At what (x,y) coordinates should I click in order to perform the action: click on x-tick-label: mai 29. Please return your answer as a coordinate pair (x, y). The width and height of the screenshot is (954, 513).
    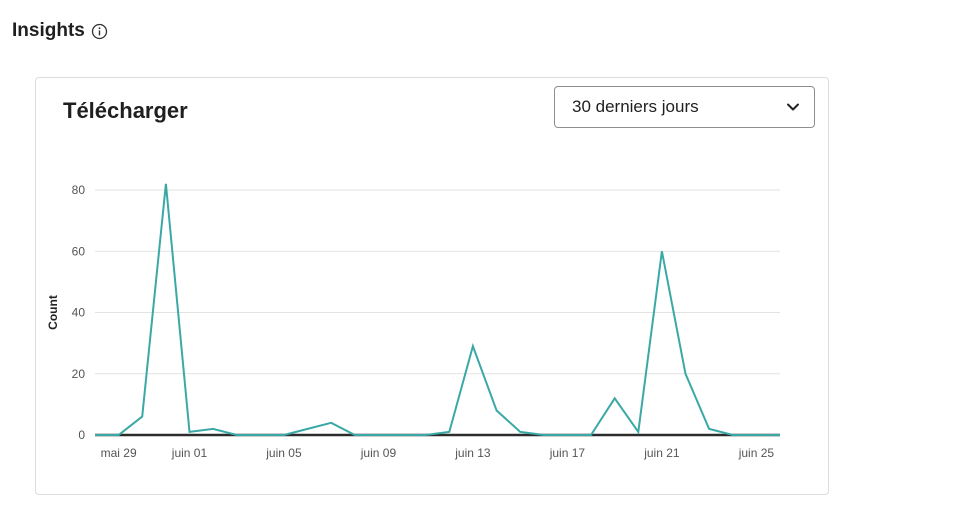
    Looking at the image, I should click on (119, 453).